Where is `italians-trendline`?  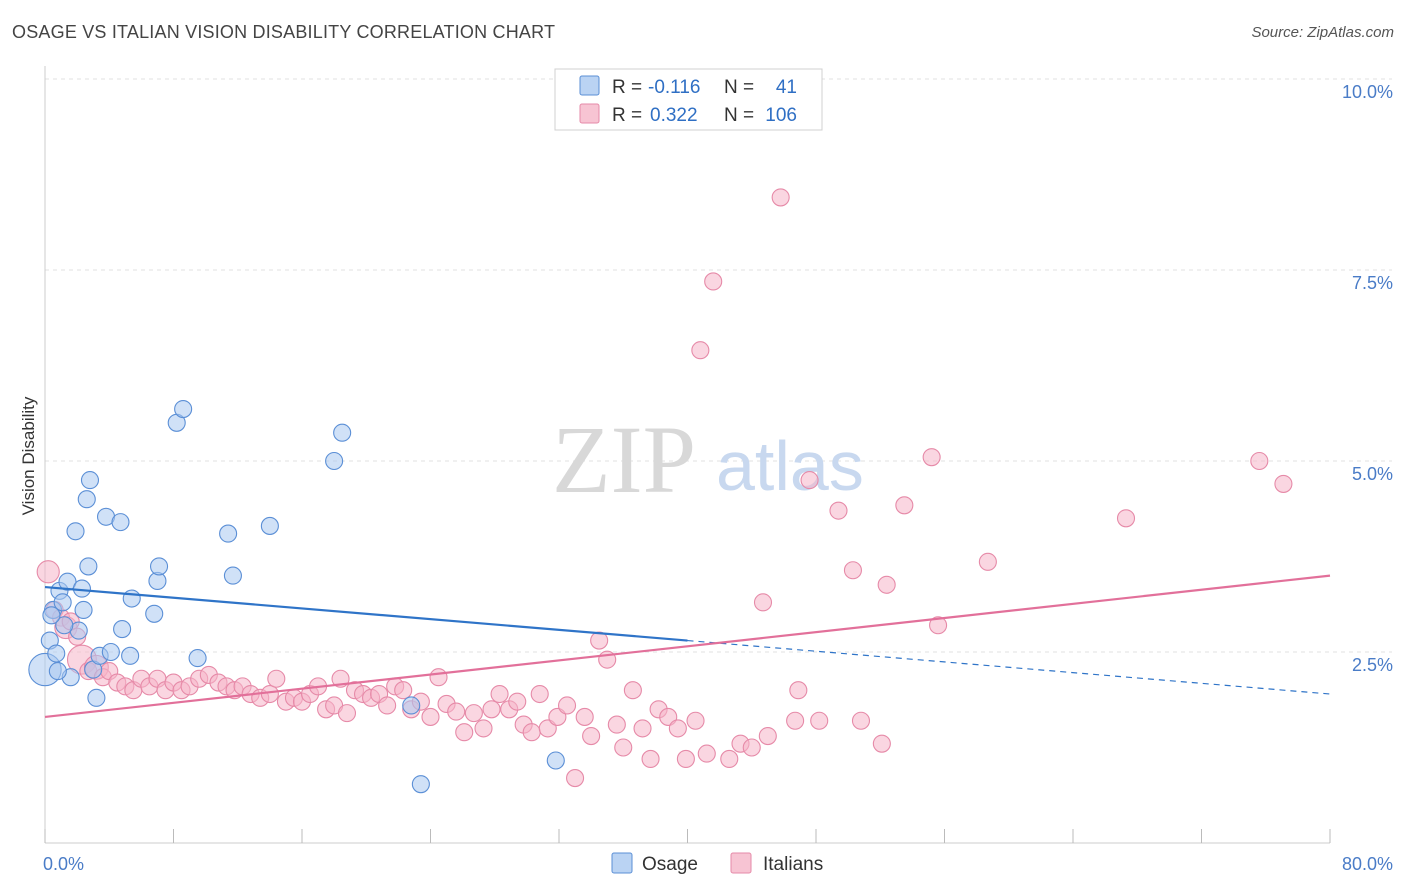 italians-trendline is located at coordinates (687, 646).